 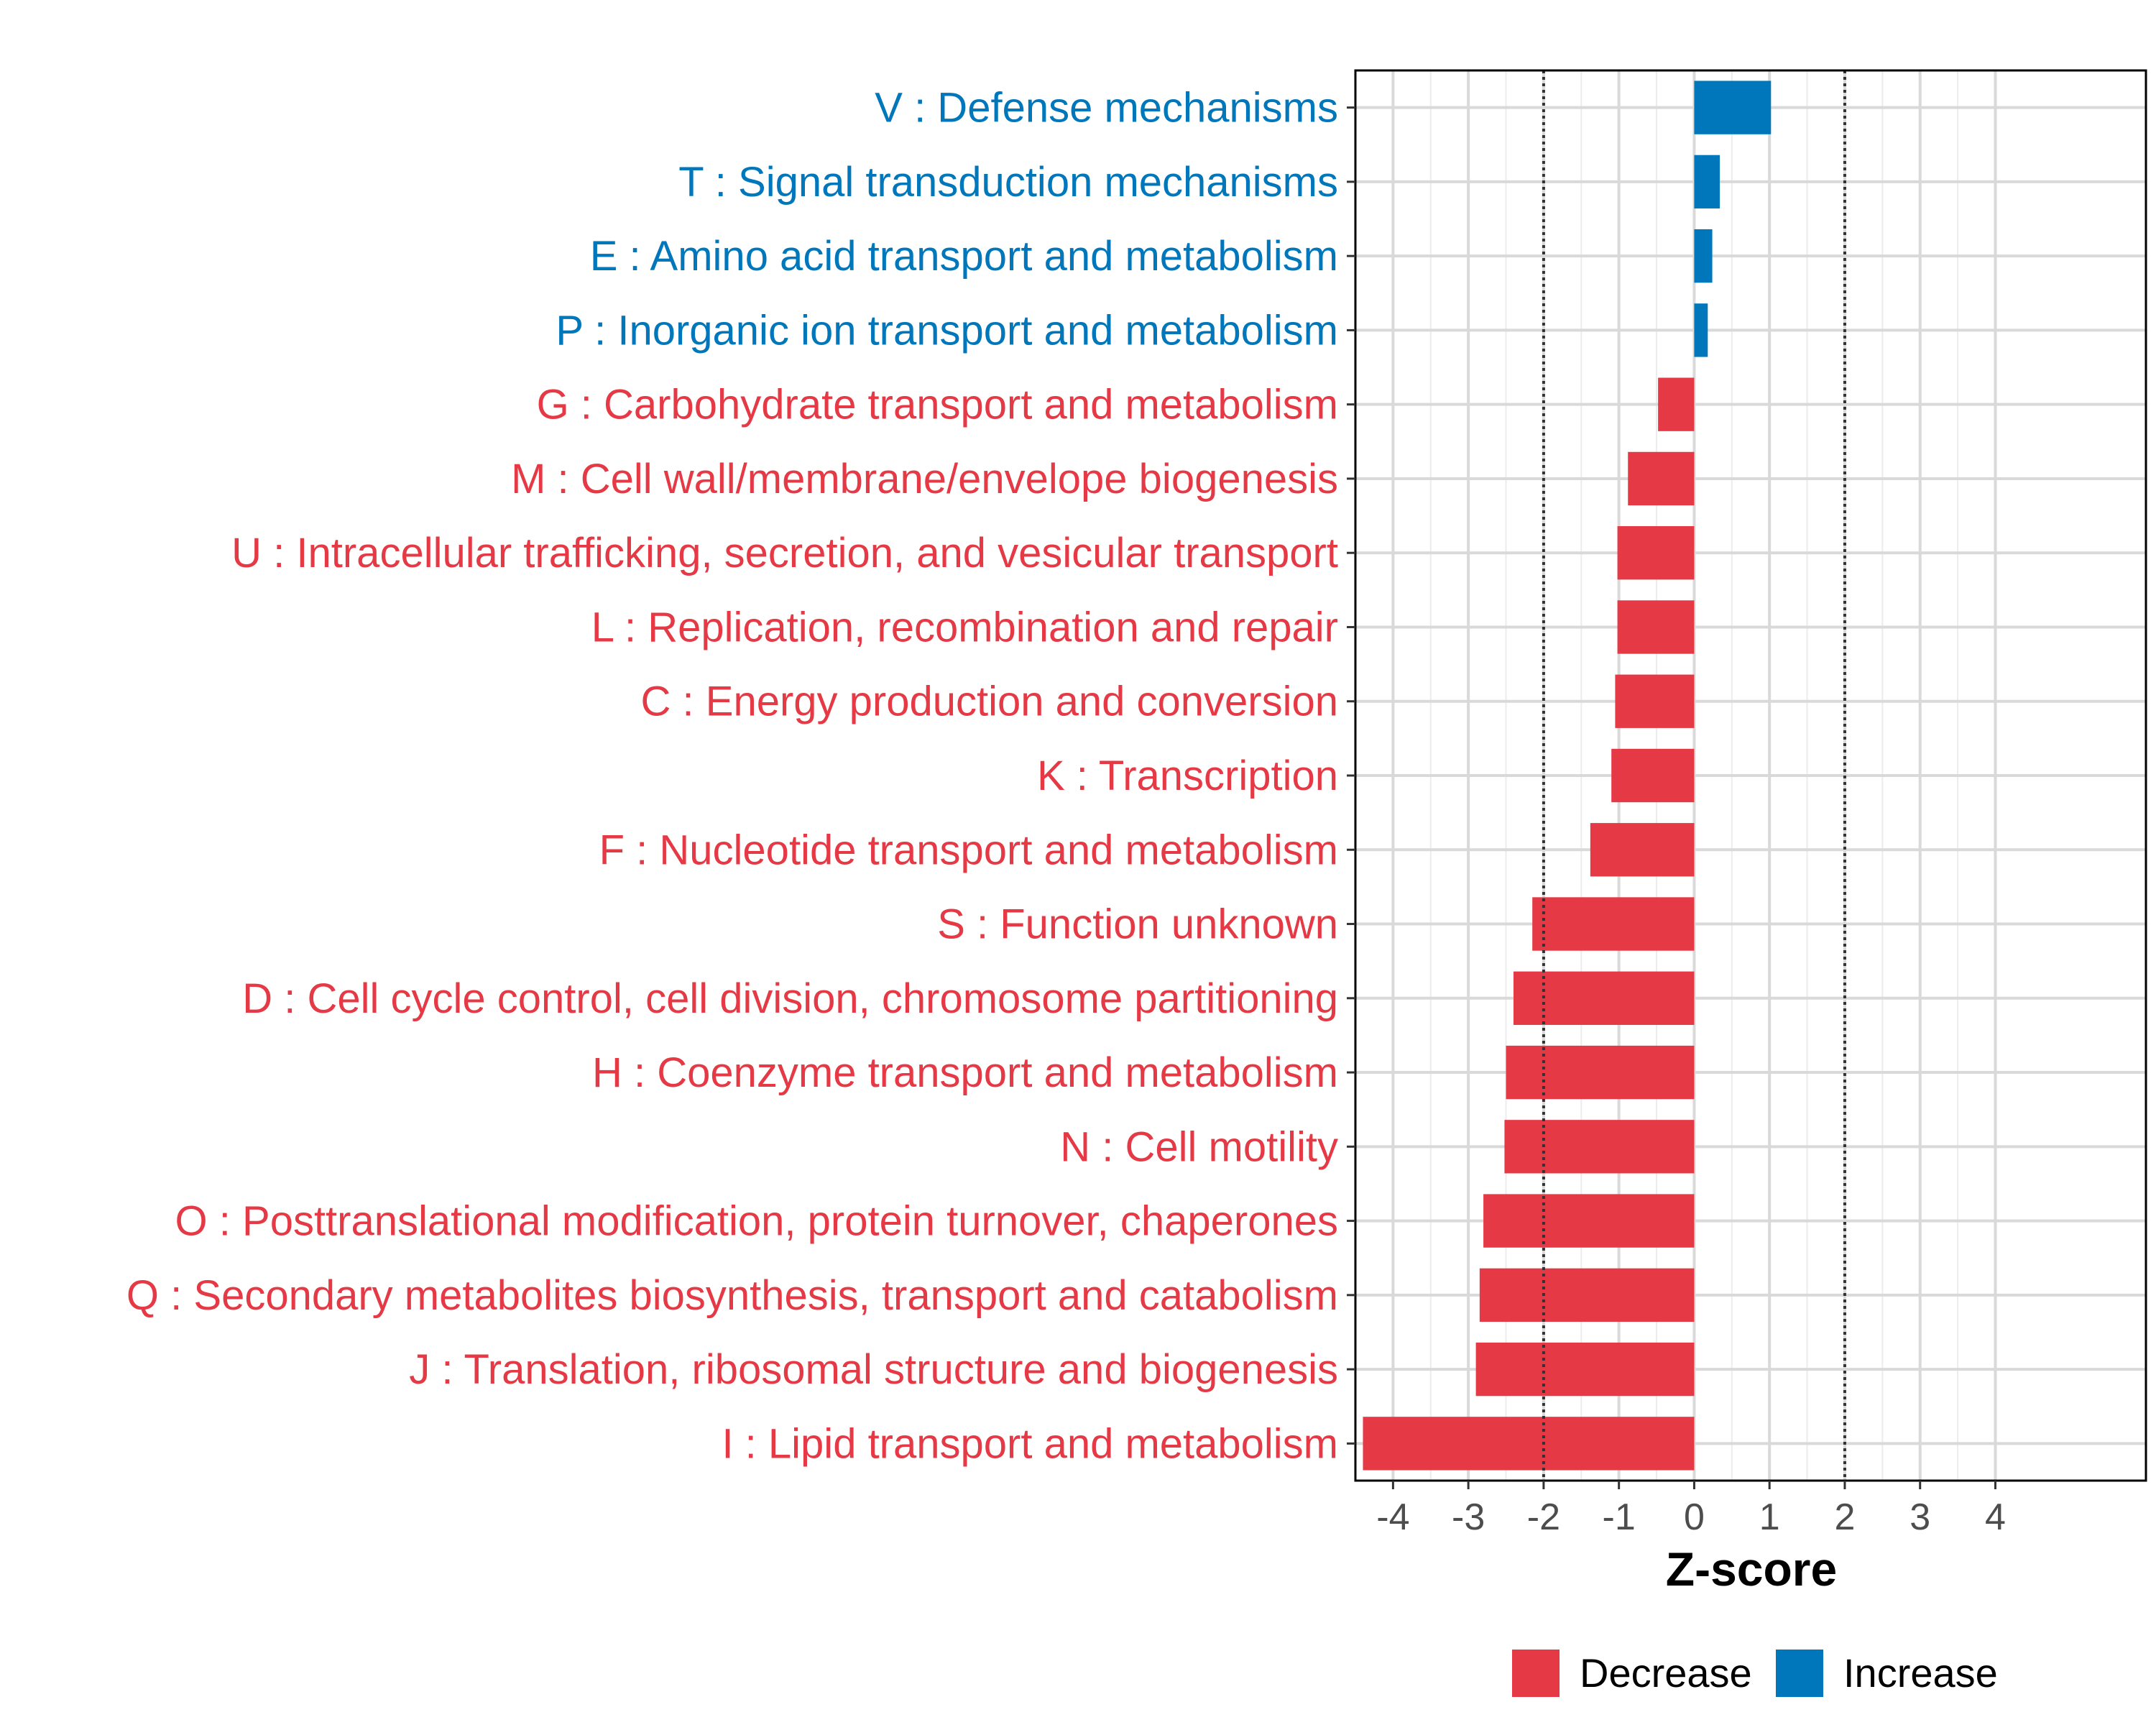 What do you see at coordinates (1187, 776) in the screenshot?
I see `category-label: K : Transcription` at bounding box center [1187, 776].